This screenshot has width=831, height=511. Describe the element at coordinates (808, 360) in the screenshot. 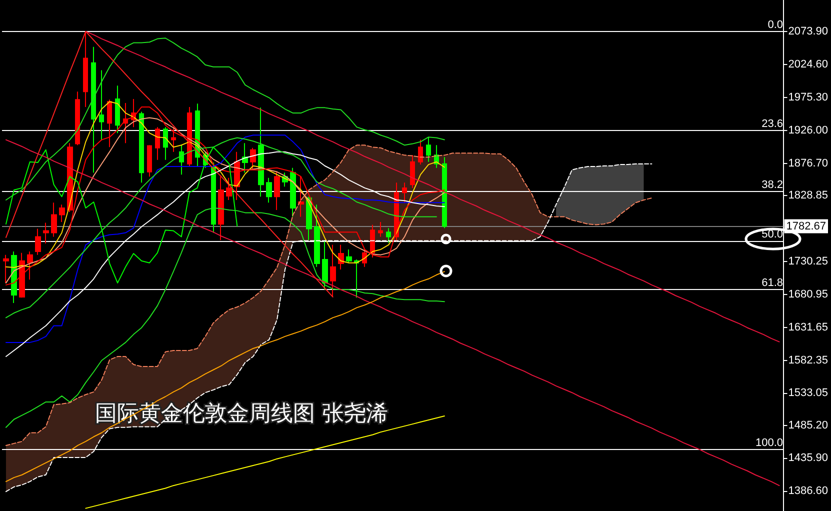

I see `y-tick-label: 1582.35` at that location.